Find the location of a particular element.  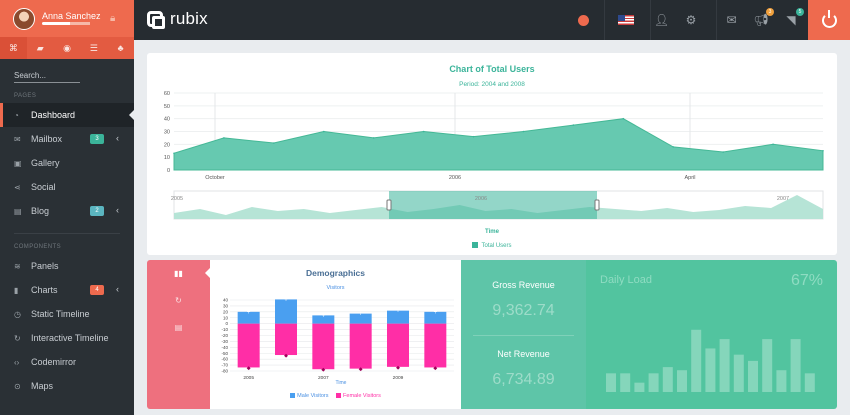

search-input is located at coordinates (47, 76).